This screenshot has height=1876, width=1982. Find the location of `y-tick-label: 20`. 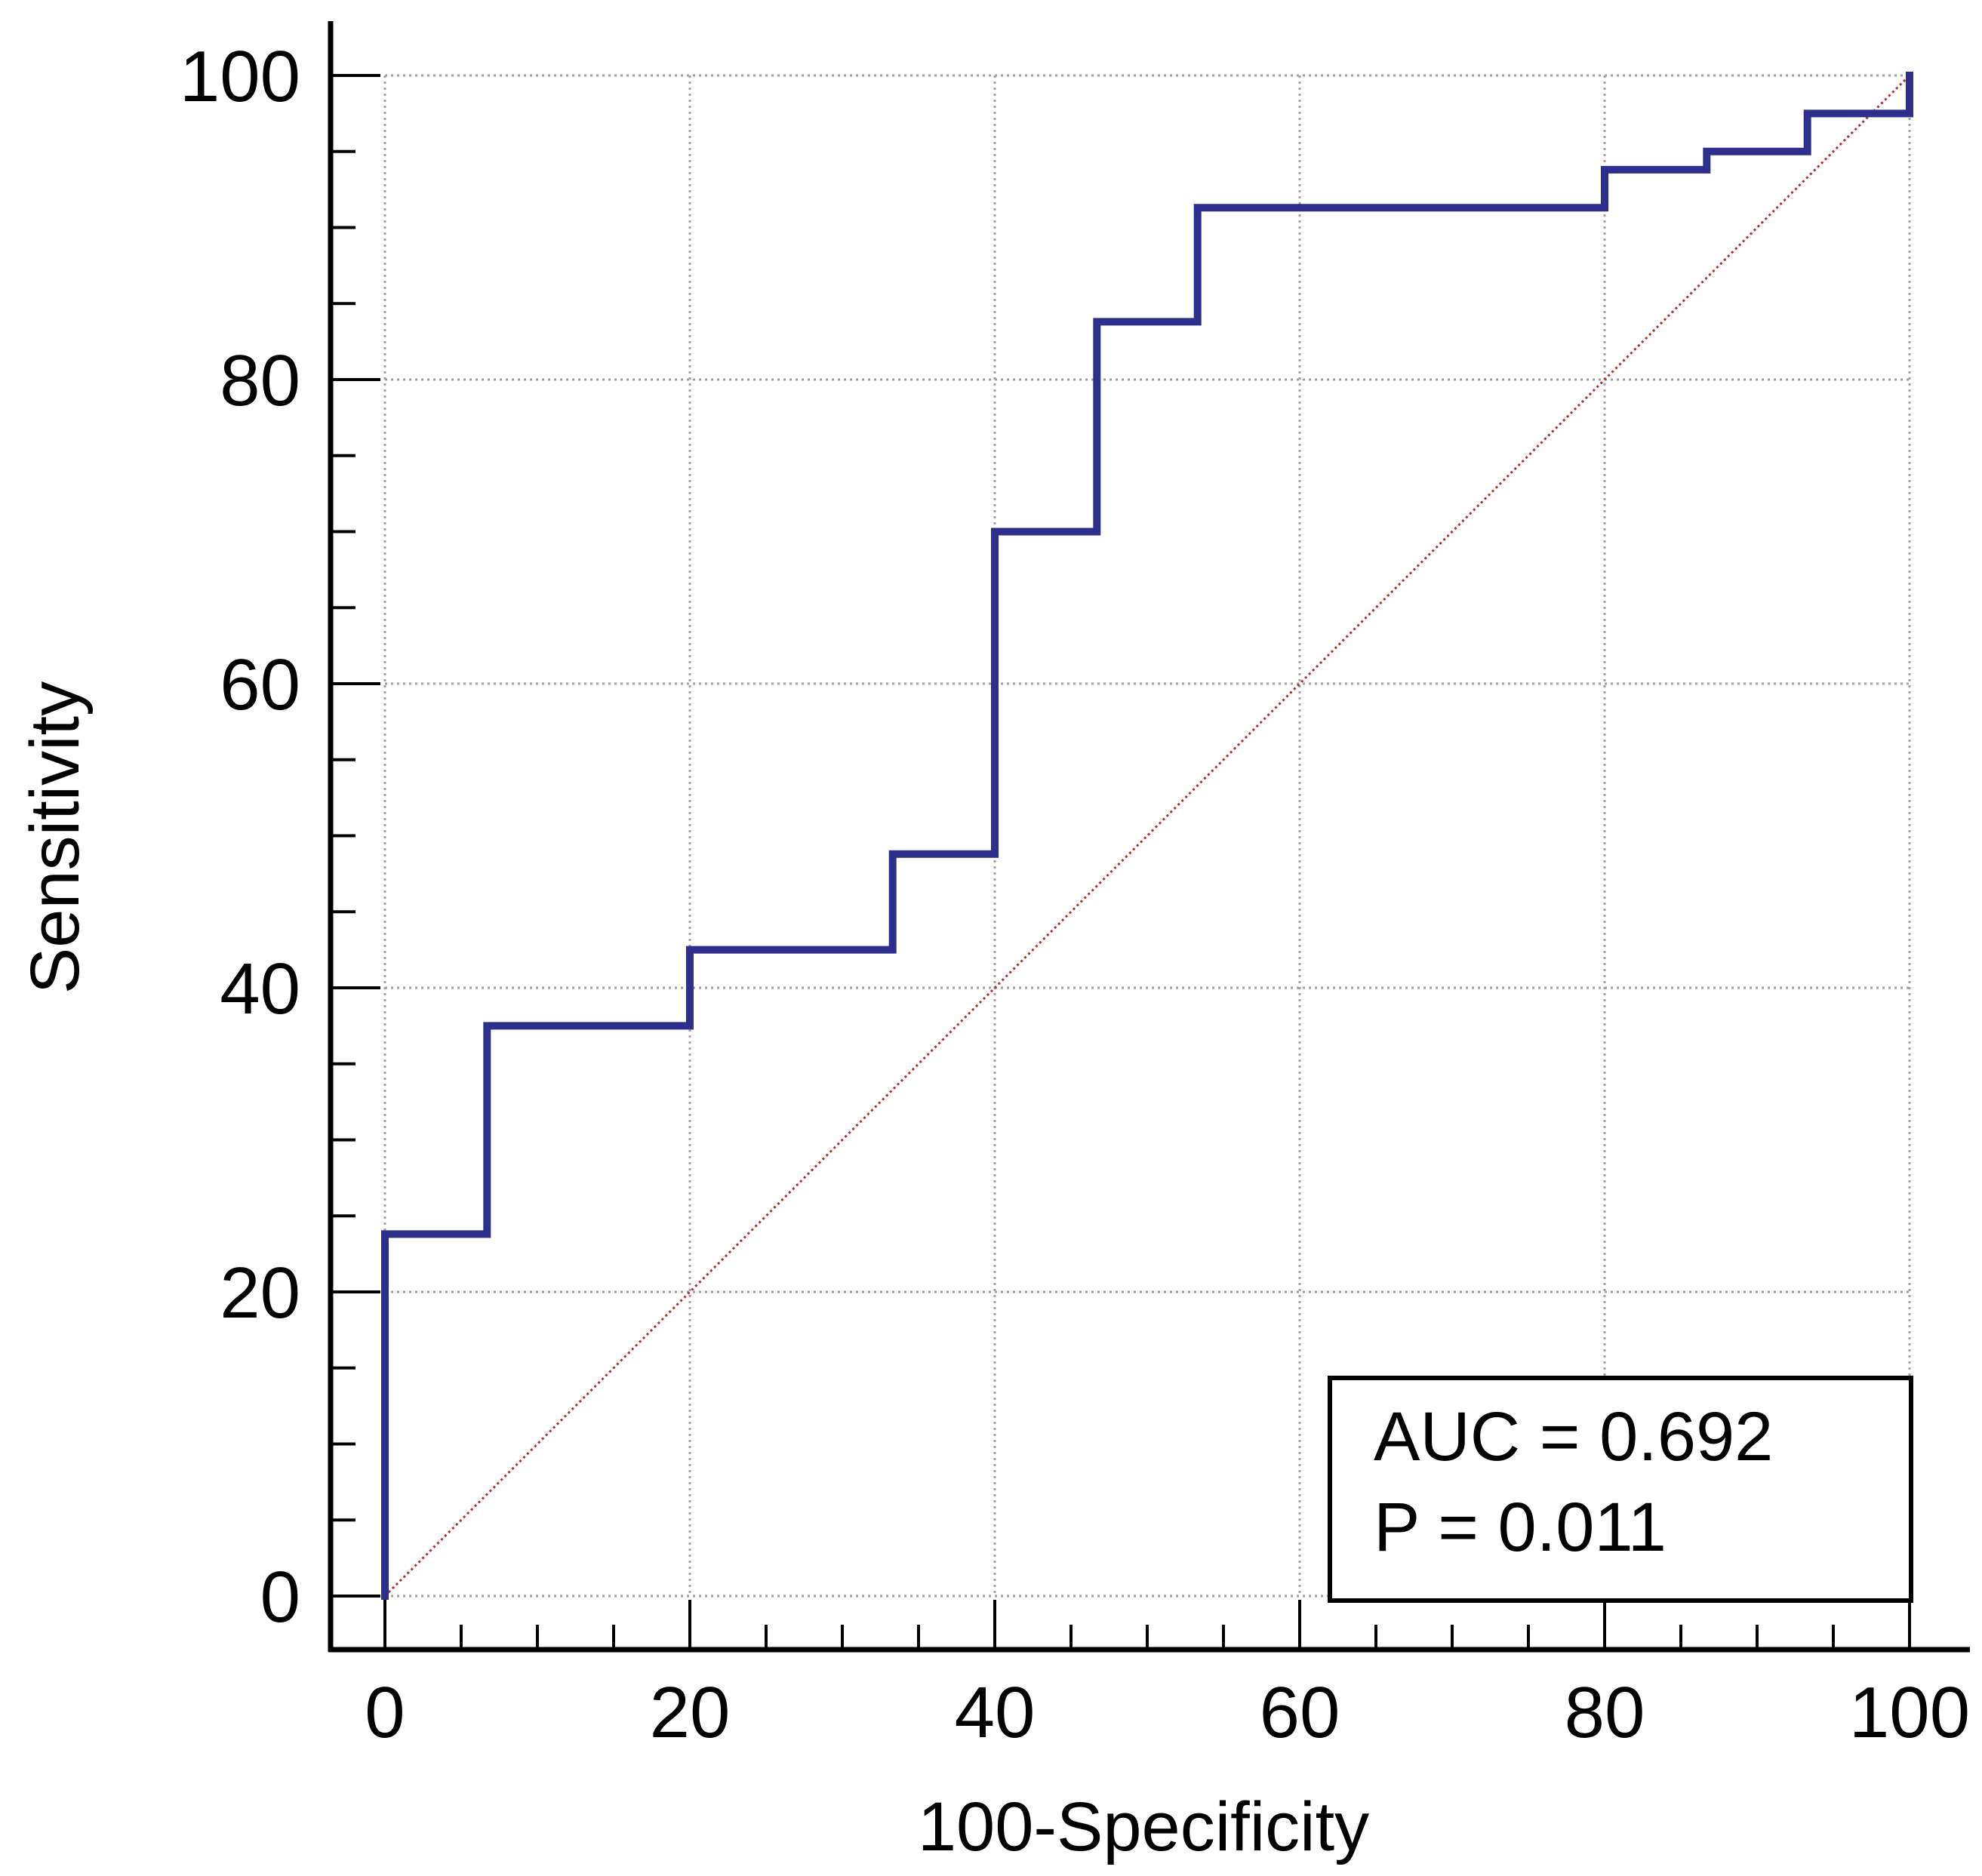

y-tick-label: 20 is located at coordinates (260, 1293).